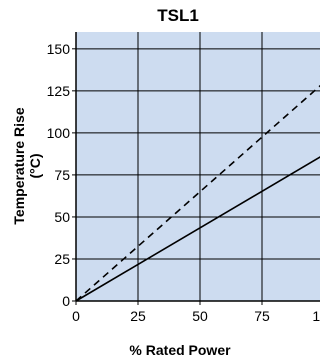 The width and height of the screenshot is (320, 358). What do you see at coordinates (19, 165) in the screenshot?
I see `y-axis-label-line1: Temperature Rise` at bounding box center [19, 165].